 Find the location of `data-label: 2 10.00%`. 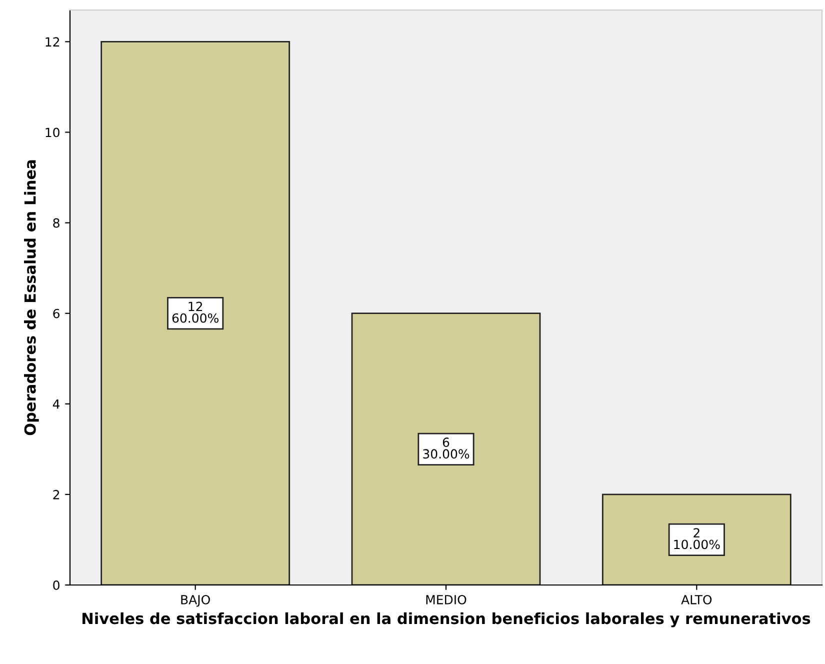

data-label: 2 10.00% is located at coordinates (697, 539).